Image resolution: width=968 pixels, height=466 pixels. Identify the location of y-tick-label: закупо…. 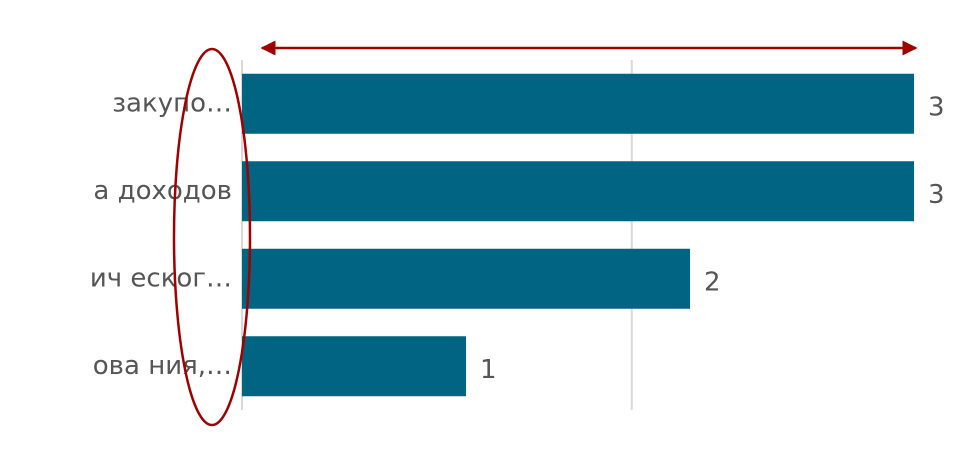
(172, 103).